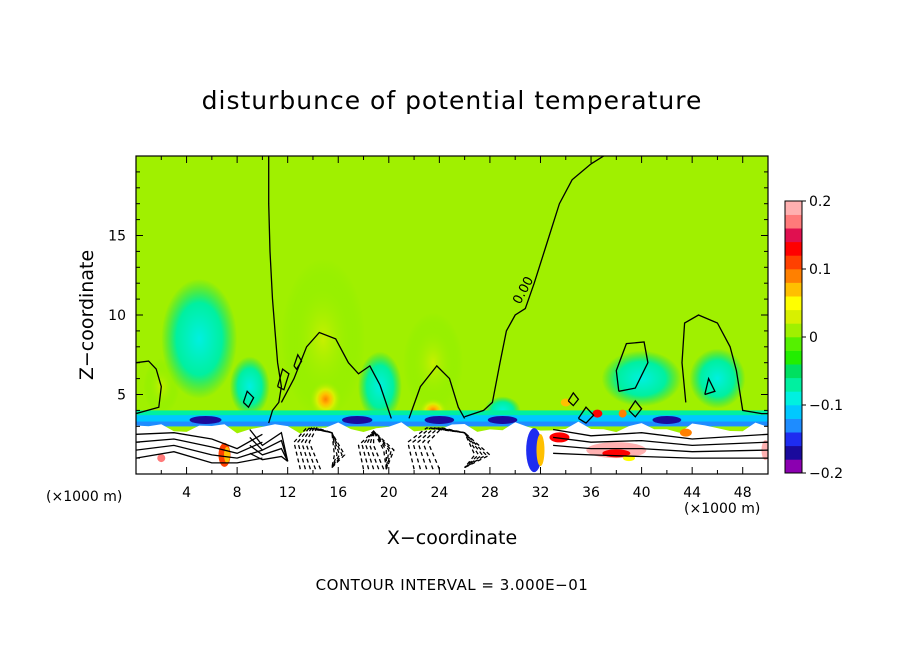 The height and width of the screenshot is (654, 904). I want to click on x-tick-label: 24, so click(439, 493).